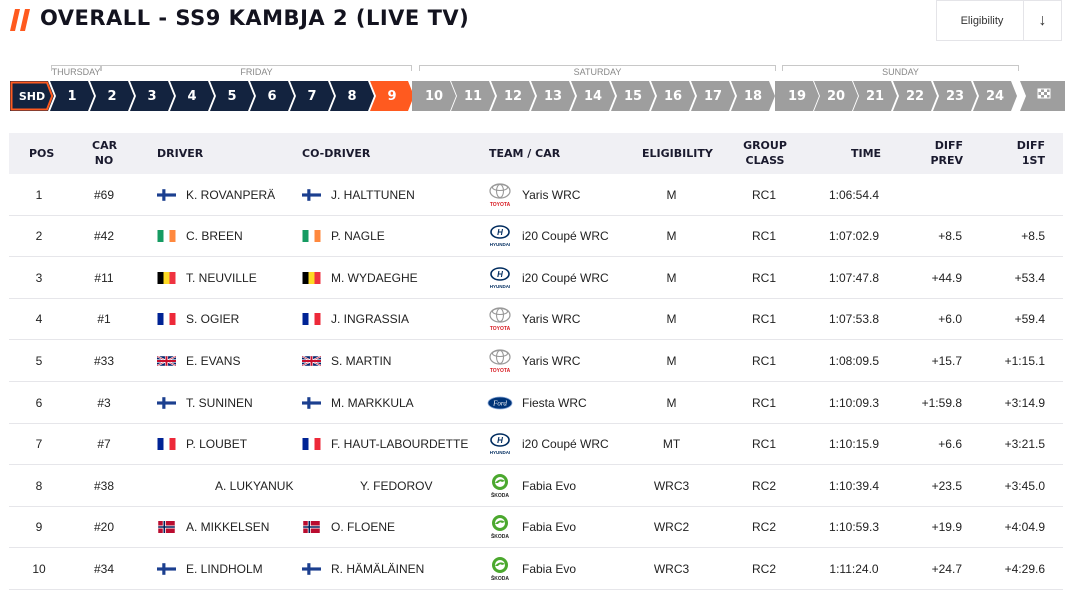 Image resolution: width=1083 pixels, height=597 pixels. Describe the element at coordinates (633, 96) in the screenshot. I see `stage-15: 15` at that location.